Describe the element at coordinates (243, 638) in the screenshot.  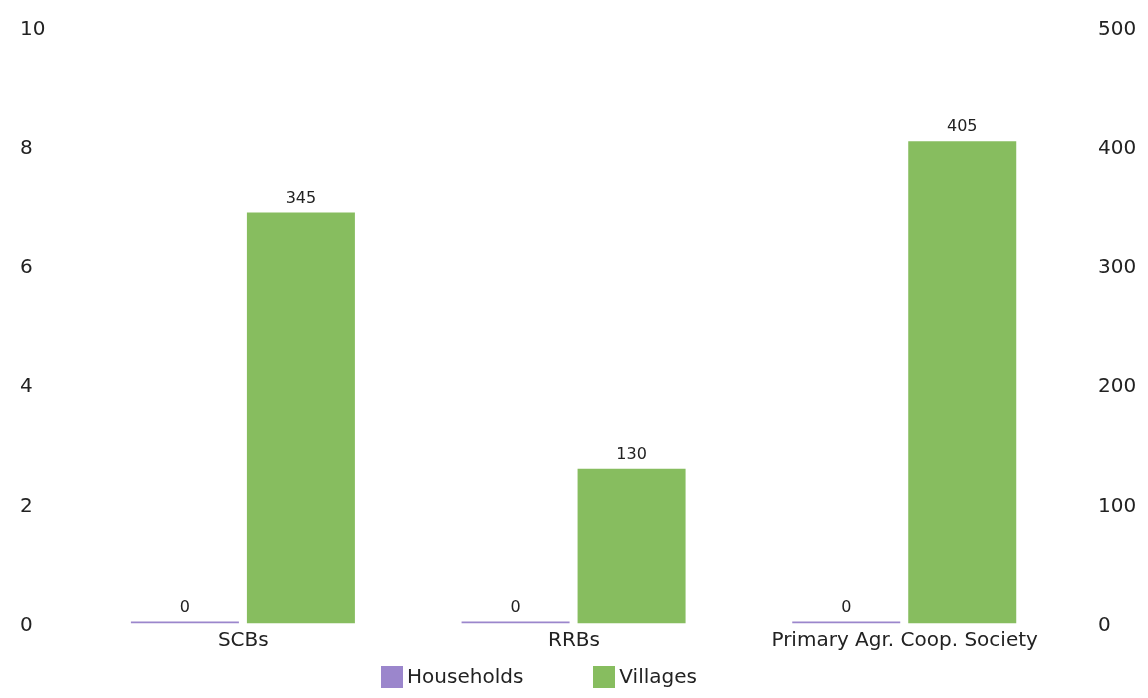
I see `x-tick-label: SCBs` at that location.